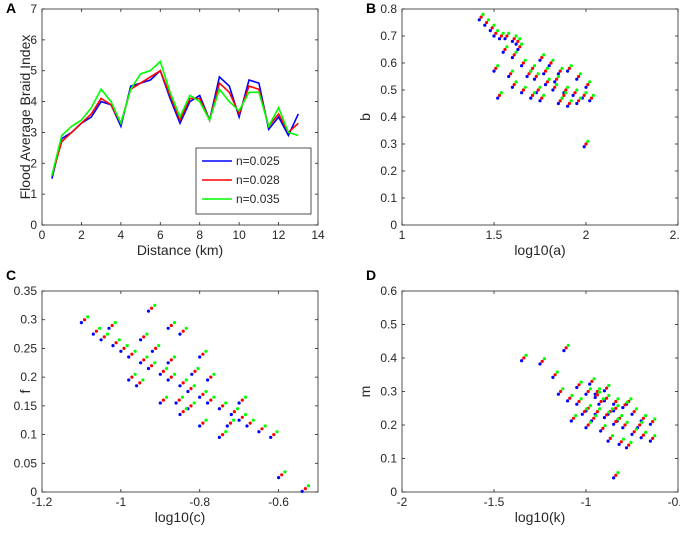  Describe the element at coordinates (160, 235) in the screenshot. I see `x-tick-label: 6` at that location.